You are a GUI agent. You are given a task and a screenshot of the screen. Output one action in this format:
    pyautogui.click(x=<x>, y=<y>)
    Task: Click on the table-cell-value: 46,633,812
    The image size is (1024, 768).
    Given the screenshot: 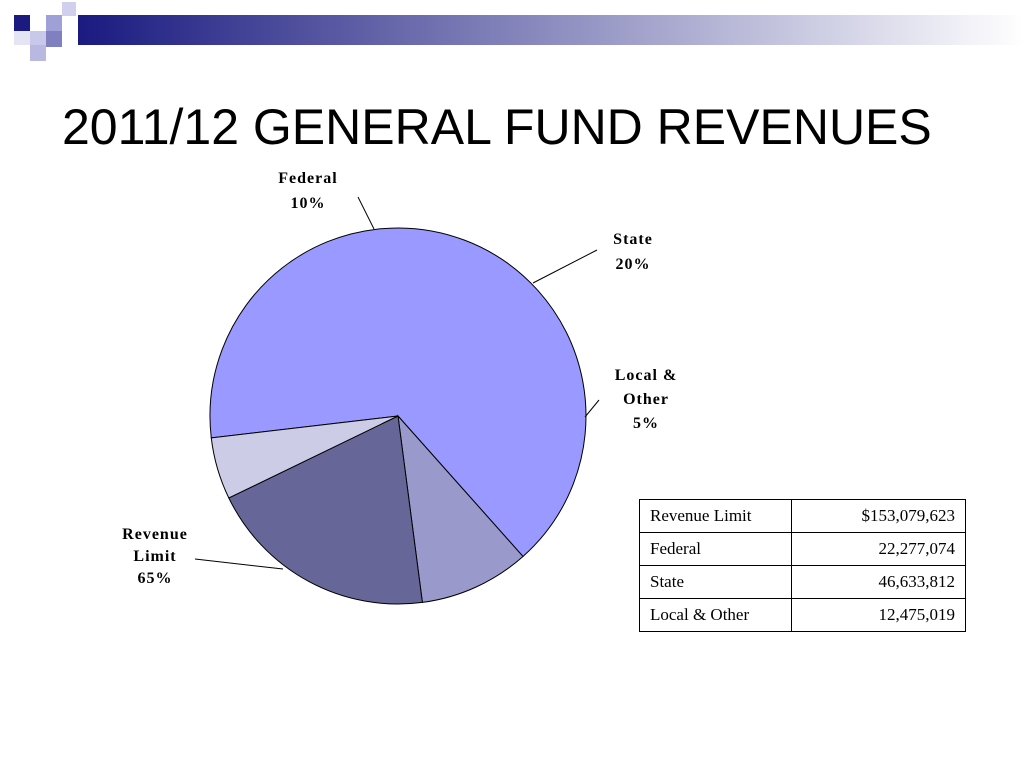 What is the action you would take?
    pyautogui.click(x=878, y=582)
    